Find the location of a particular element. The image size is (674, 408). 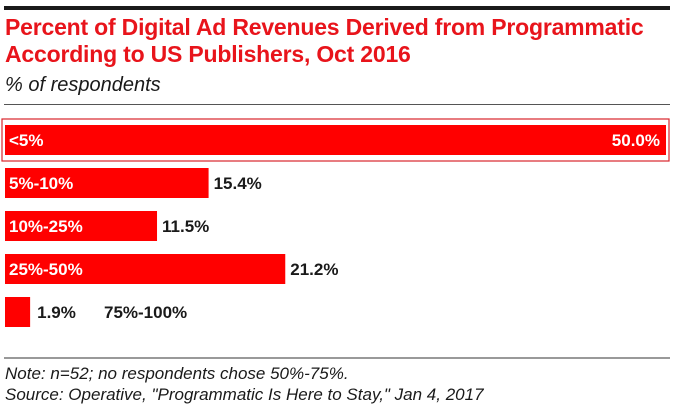

value-label-5: 50.0% is located at coordinates (636, 140).